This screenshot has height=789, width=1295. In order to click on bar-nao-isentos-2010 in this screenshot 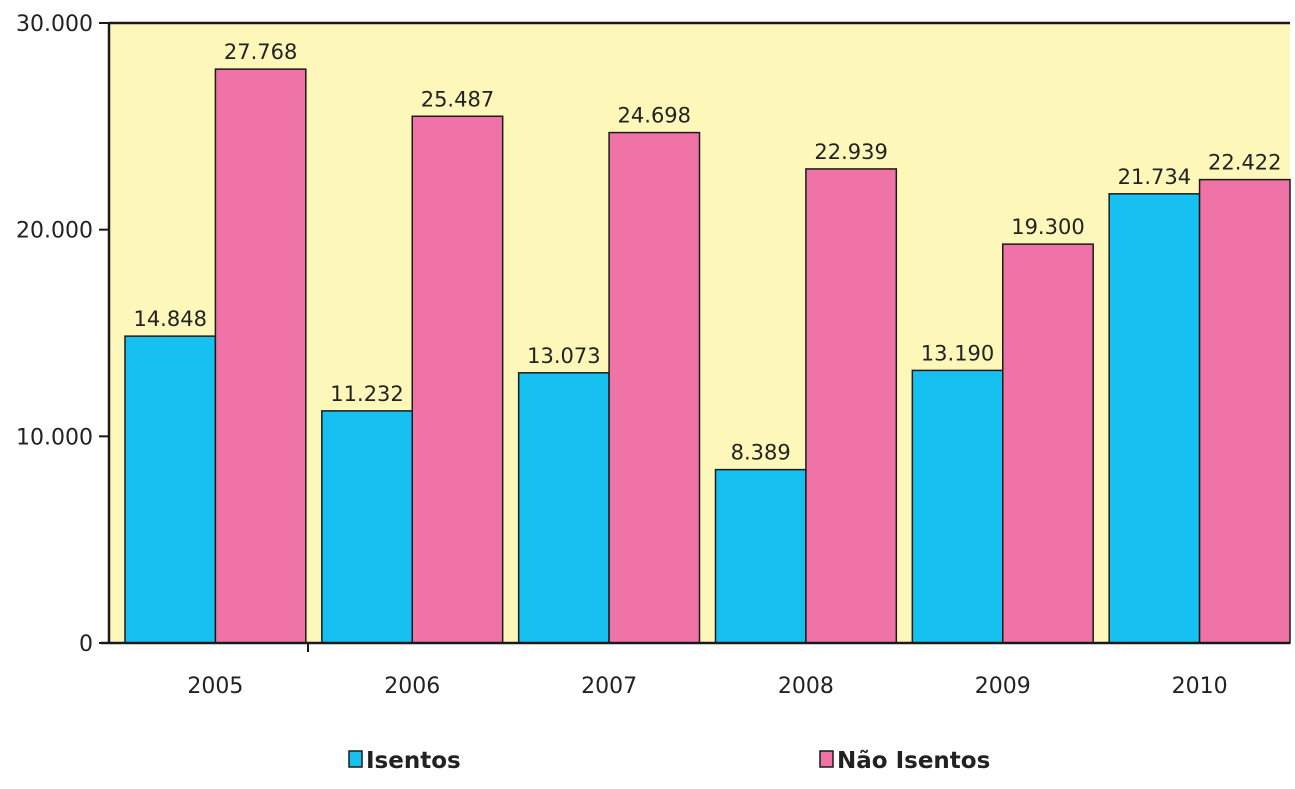, I will do `click(1244, 411)`.